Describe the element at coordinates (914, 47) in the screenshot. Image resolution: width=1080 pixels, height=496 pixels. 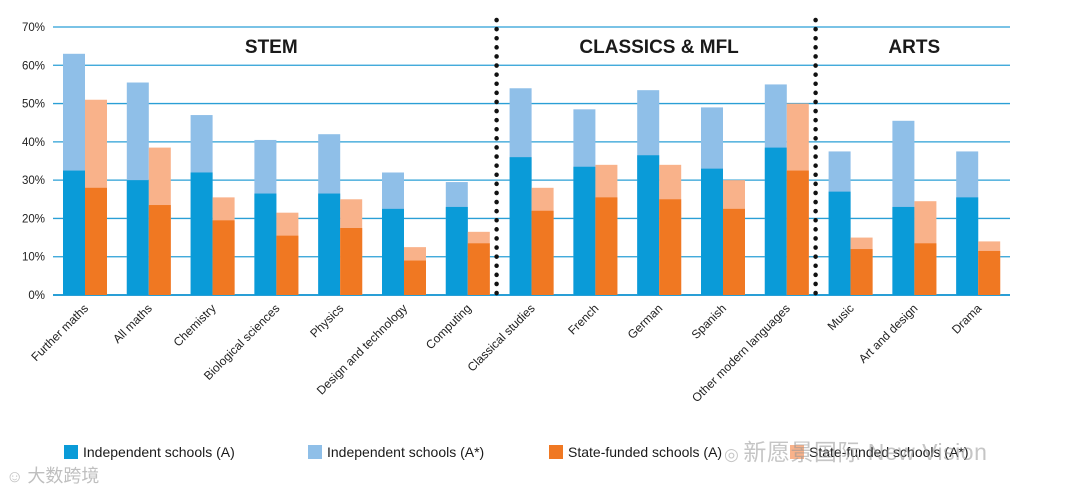
I see `group-title: ARTS` at that location.